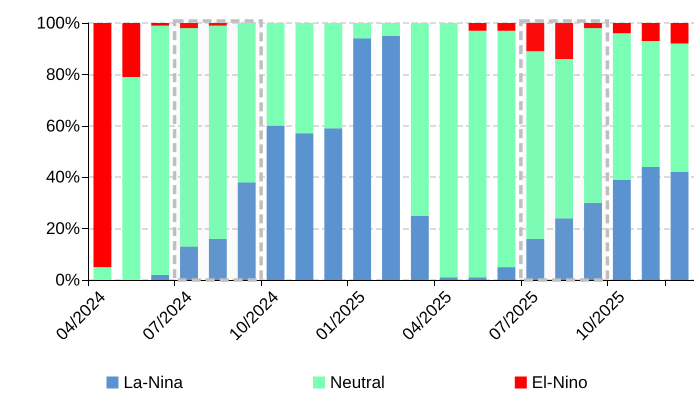 The height and width of the screenshot is (404, 694). Describe the element at coordinates (63, 228) in the screenshot. I see `y-tick-label: 20%` at that location.